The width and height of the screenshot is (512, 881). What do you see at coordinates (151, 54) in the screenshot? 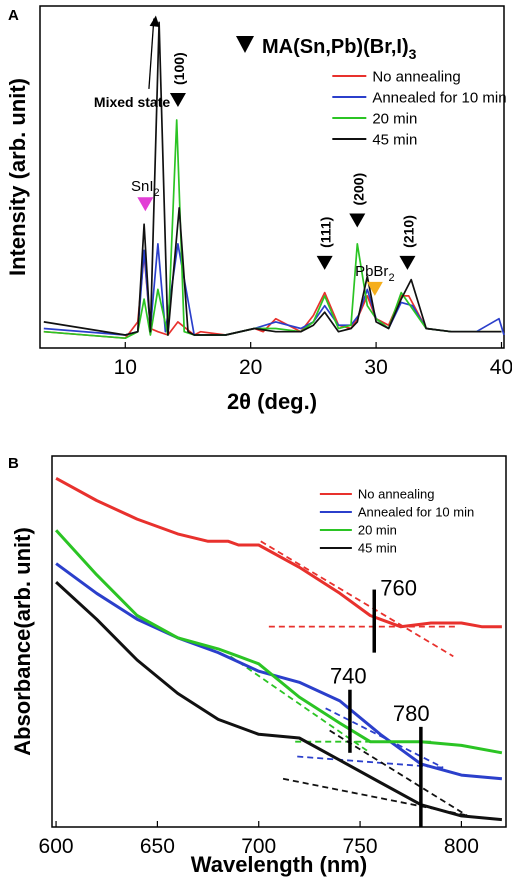
I see `annotation-arrow` at bounding box center [151, 54].